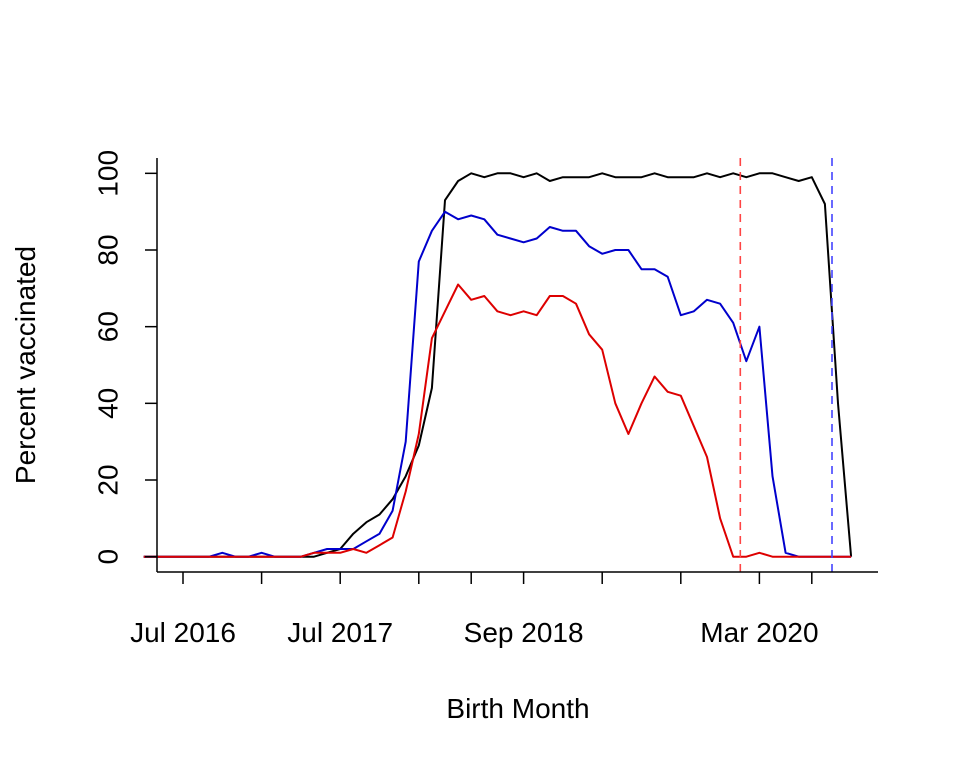  Describe the element at coordinates (183, 632) in the screenshot. I see `x-tick-label: Jul 2016` at that location.